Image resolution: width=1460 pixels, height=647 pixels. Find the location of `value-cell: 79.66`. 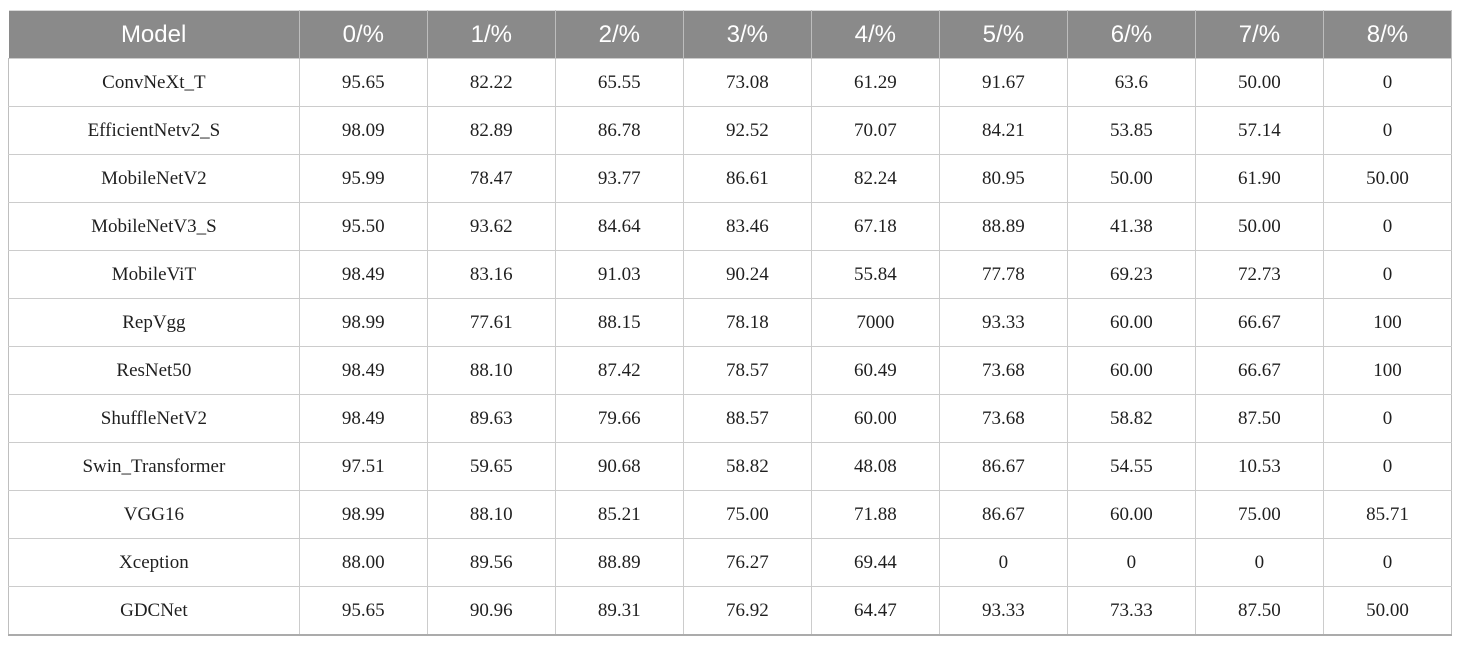

value-cell: 79.66 is located at coordinates (619, 418).